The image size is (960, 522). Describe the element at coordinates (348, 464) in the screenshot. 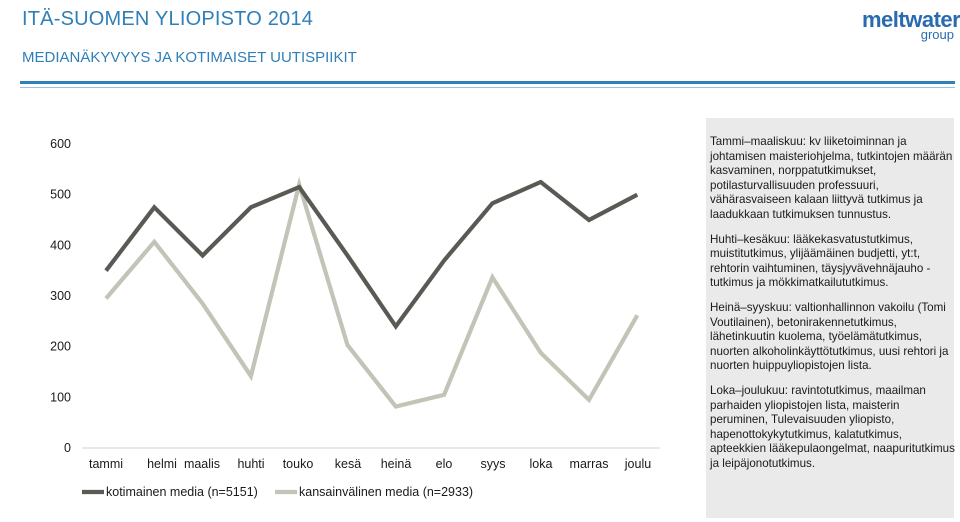

I see `x-tick-label: kesä` at that location.